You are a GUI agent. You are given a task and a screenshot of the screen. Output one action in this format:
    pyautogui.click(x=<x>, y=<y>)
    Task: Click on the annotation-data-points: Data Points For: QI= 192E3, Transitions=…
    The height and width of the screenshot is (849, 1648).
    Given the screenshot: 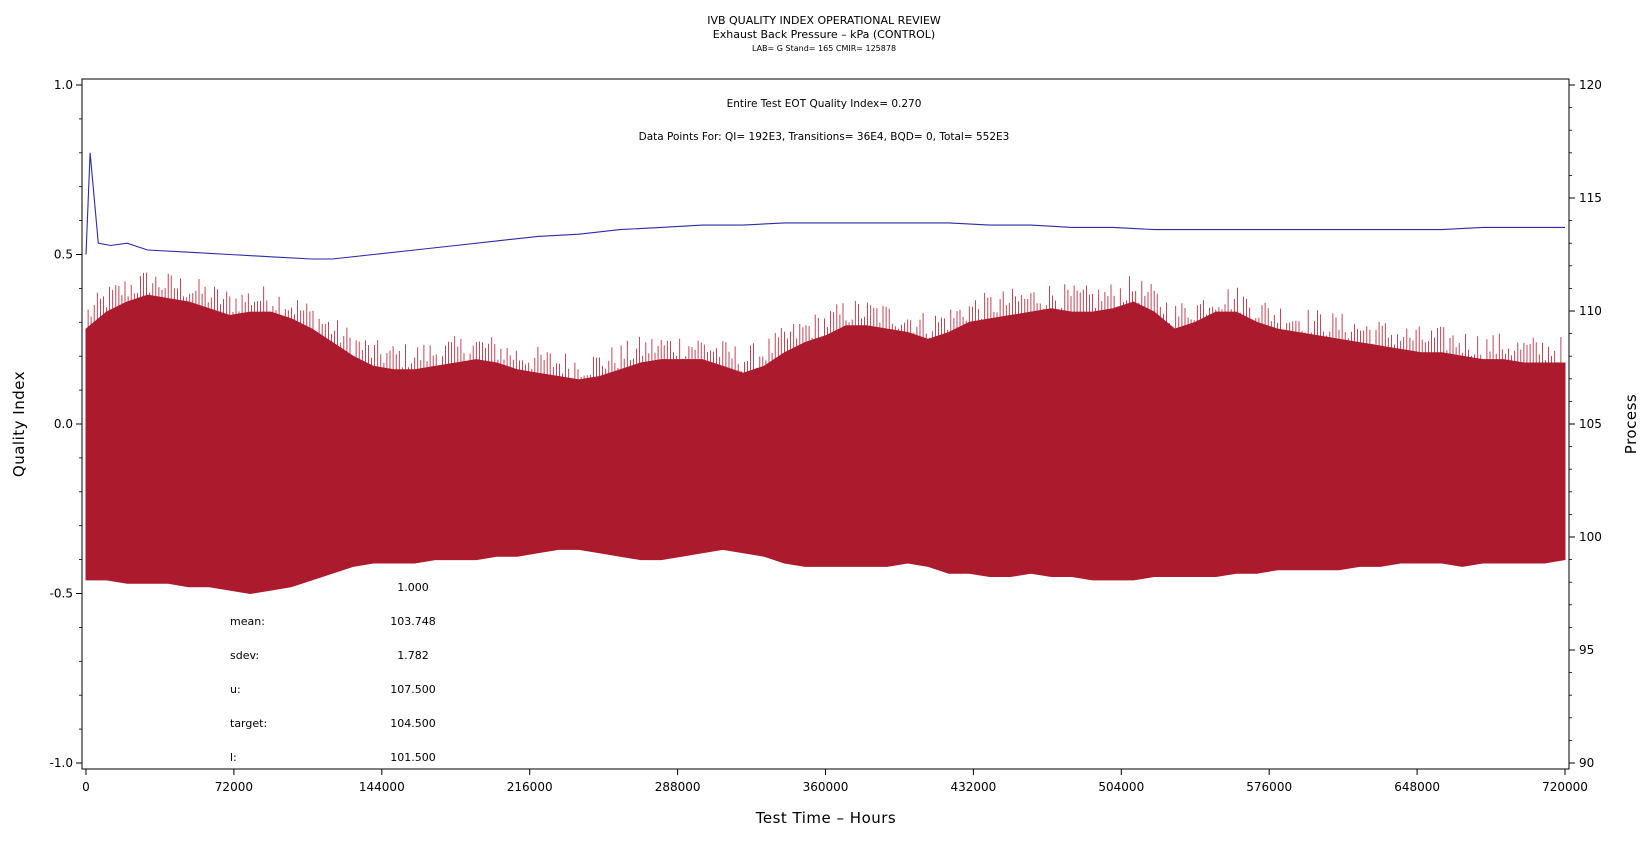 What is the action you would take?
    pyautogui.click(x=824, y=137)
    